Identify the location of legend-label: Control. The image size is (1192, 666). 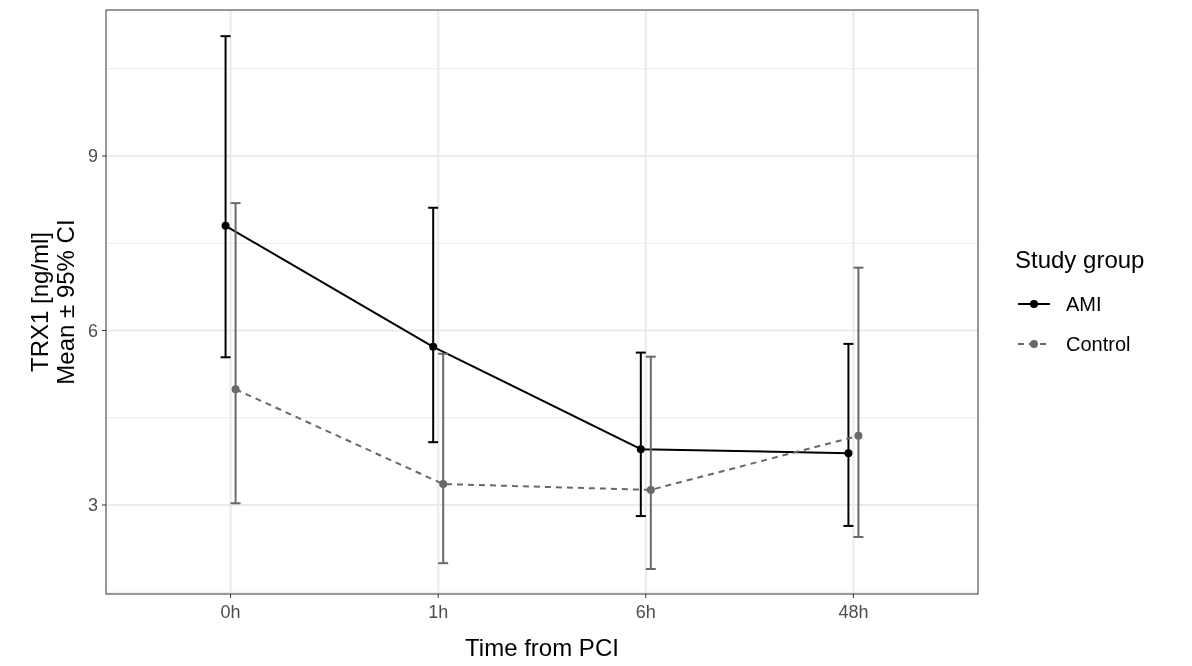
(1098, 344).